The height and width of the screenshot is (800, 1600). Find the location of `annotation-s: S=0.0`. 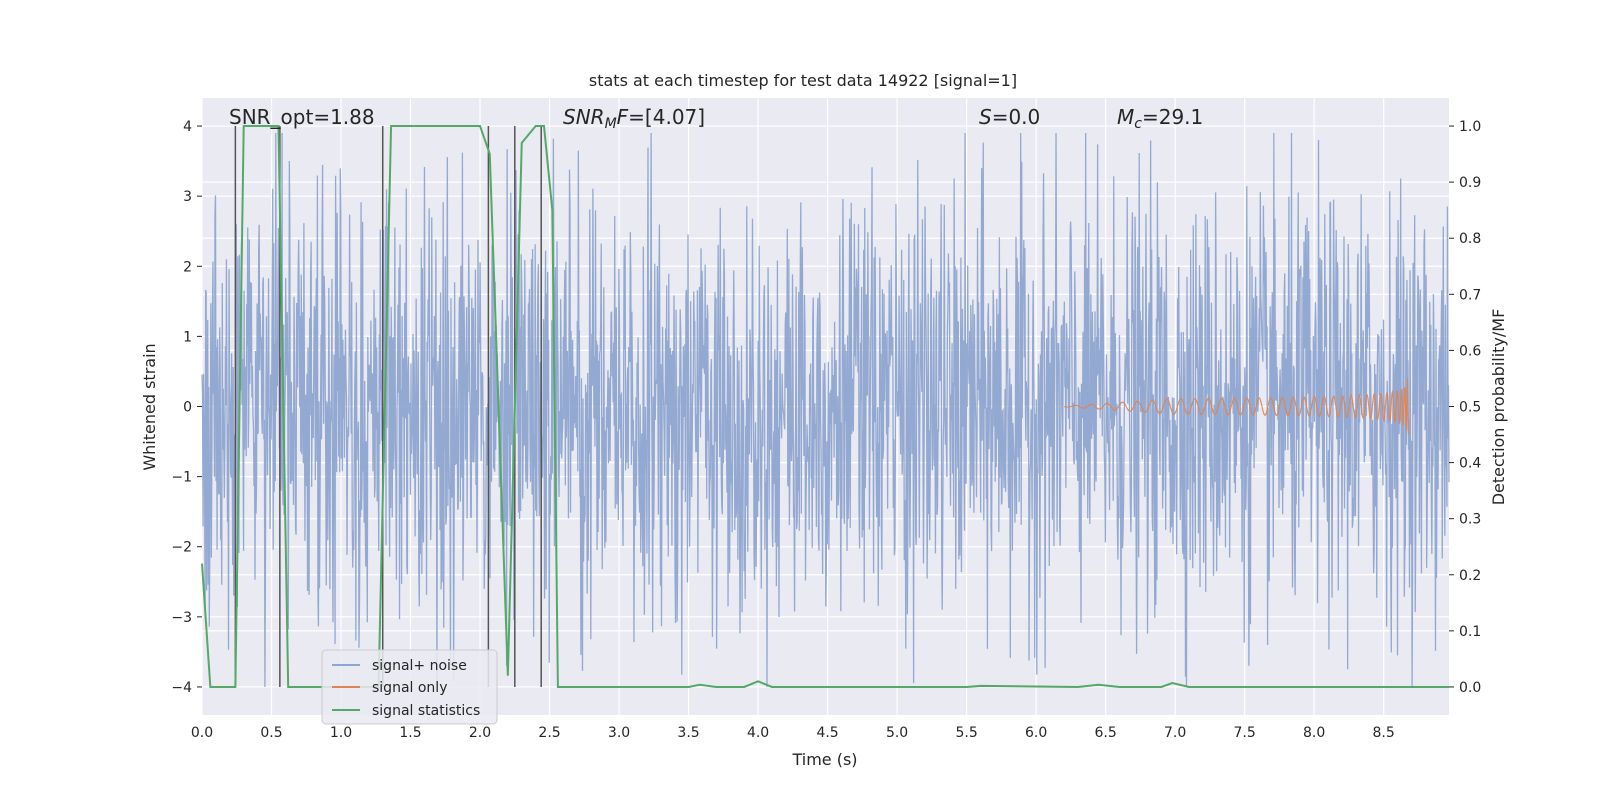

annotation-s: S=0.0 is located at coordinates (1009, 117).